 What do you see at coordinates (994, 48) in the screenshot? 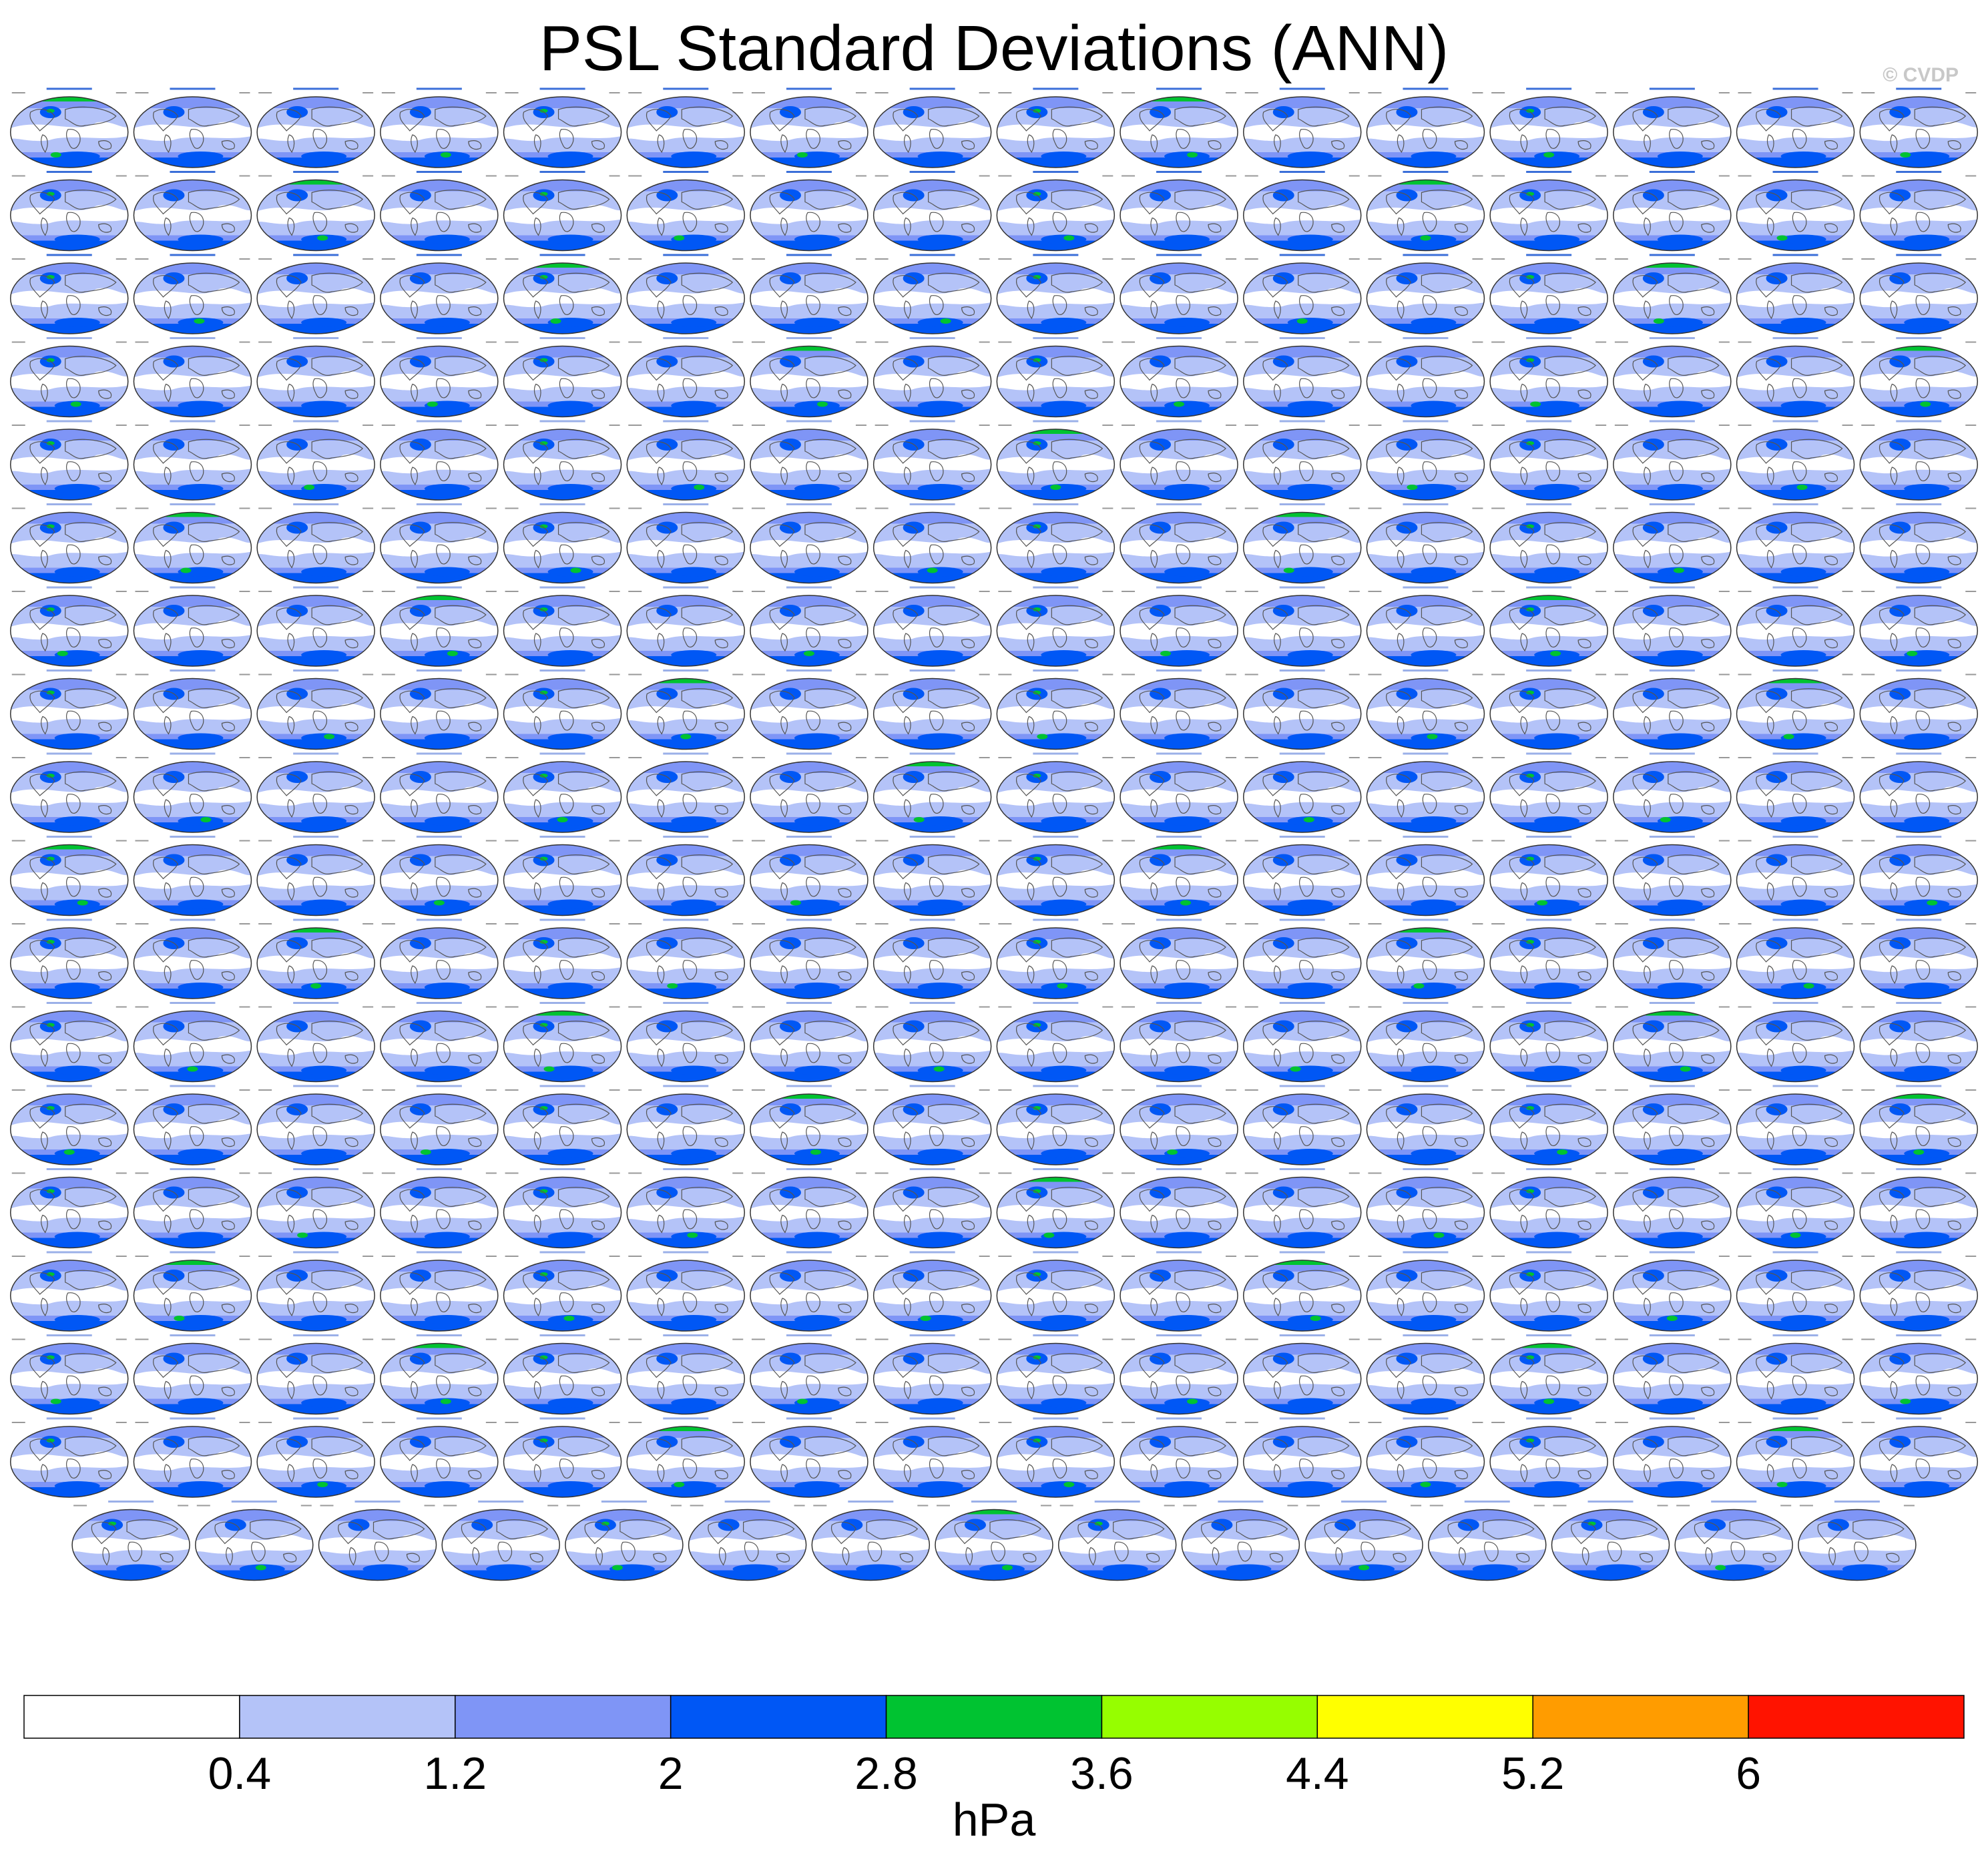
I see `chart-title: PSL Standard Deviations (ANN)` at bounding box center [994, 48].